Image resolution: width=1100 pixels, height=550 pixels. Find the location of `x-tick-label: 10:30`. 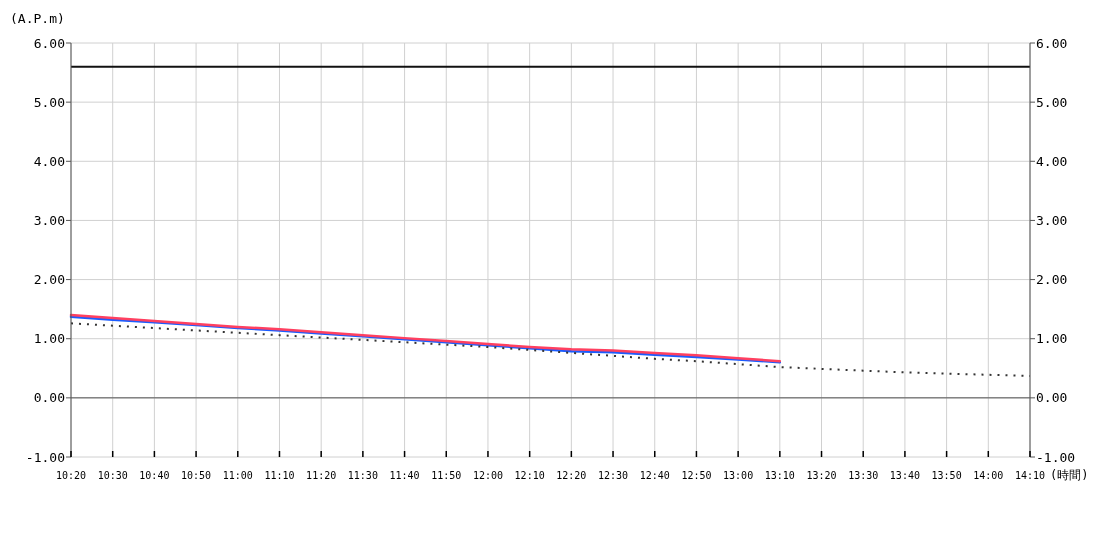

x-tick-label: 10:30 is located at coordinates (112, 475).